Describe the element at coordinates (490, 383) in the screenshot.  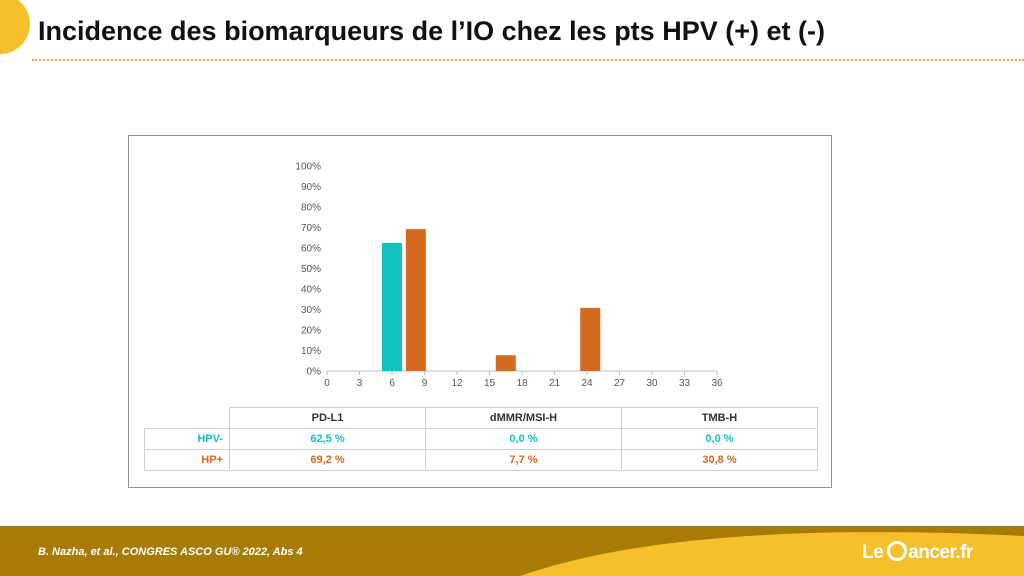
I see `x-tick-label: 15` at that location.